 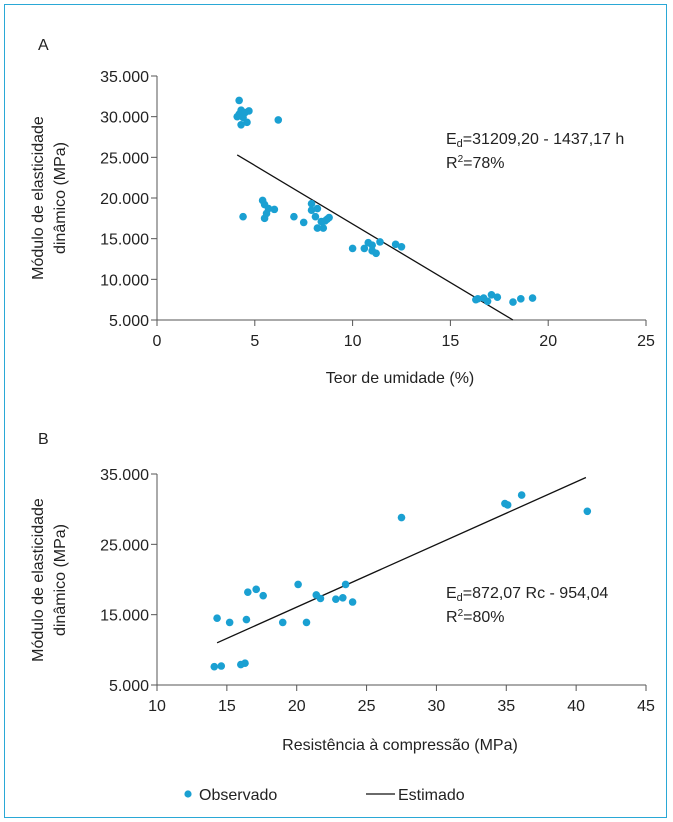 What do you see at coordinates (548, 341) in the screenshot?
I see `panel-a-xtick-label: 20` at bounding box center [548, 341].